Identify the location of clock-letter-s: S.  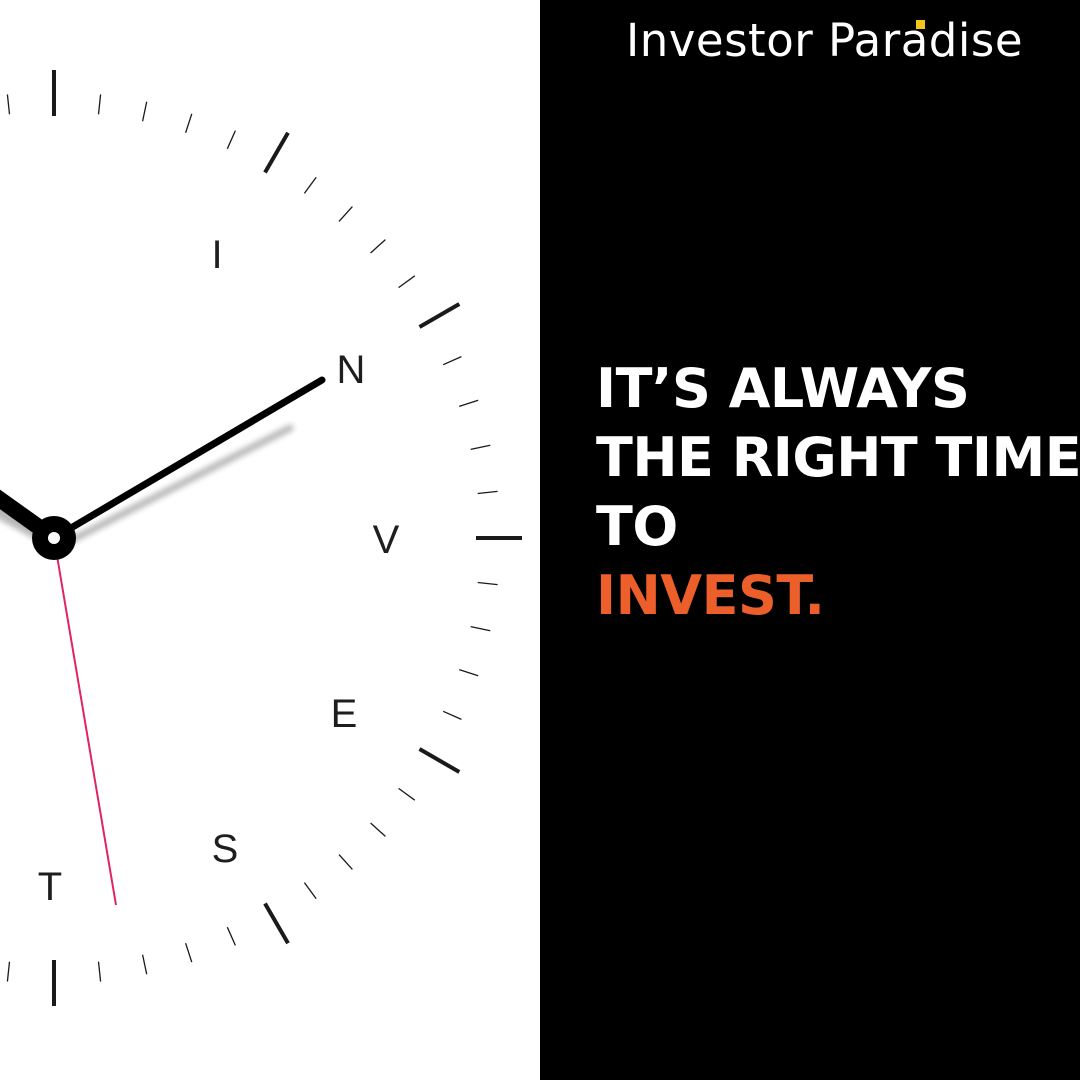
(225, 849).